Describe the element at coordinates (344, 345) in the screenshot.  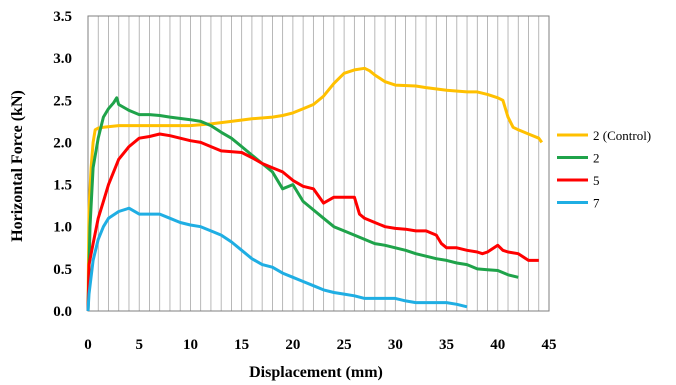
I see `x-tick-label: 25` at that location.